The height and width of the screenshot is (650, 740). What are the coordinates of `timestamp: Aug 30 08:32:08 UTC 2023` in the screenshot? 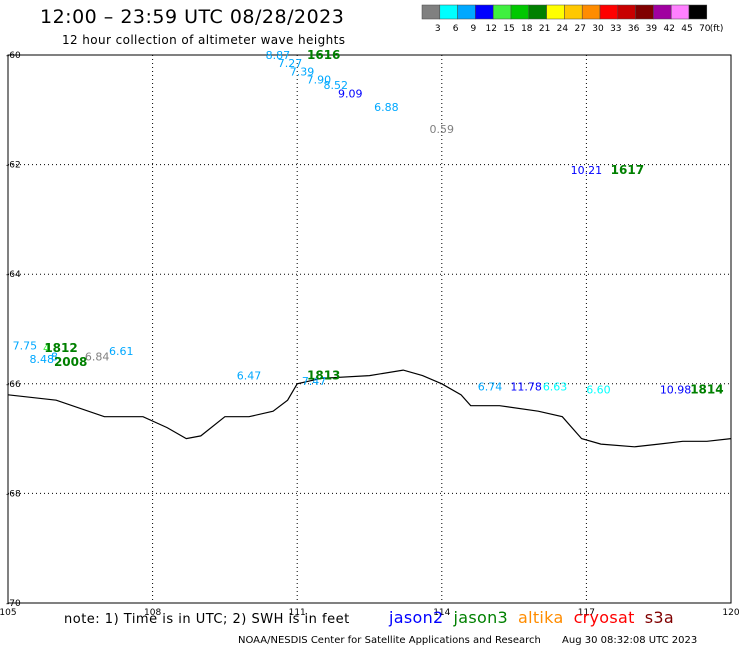 It's located at (630, 640).